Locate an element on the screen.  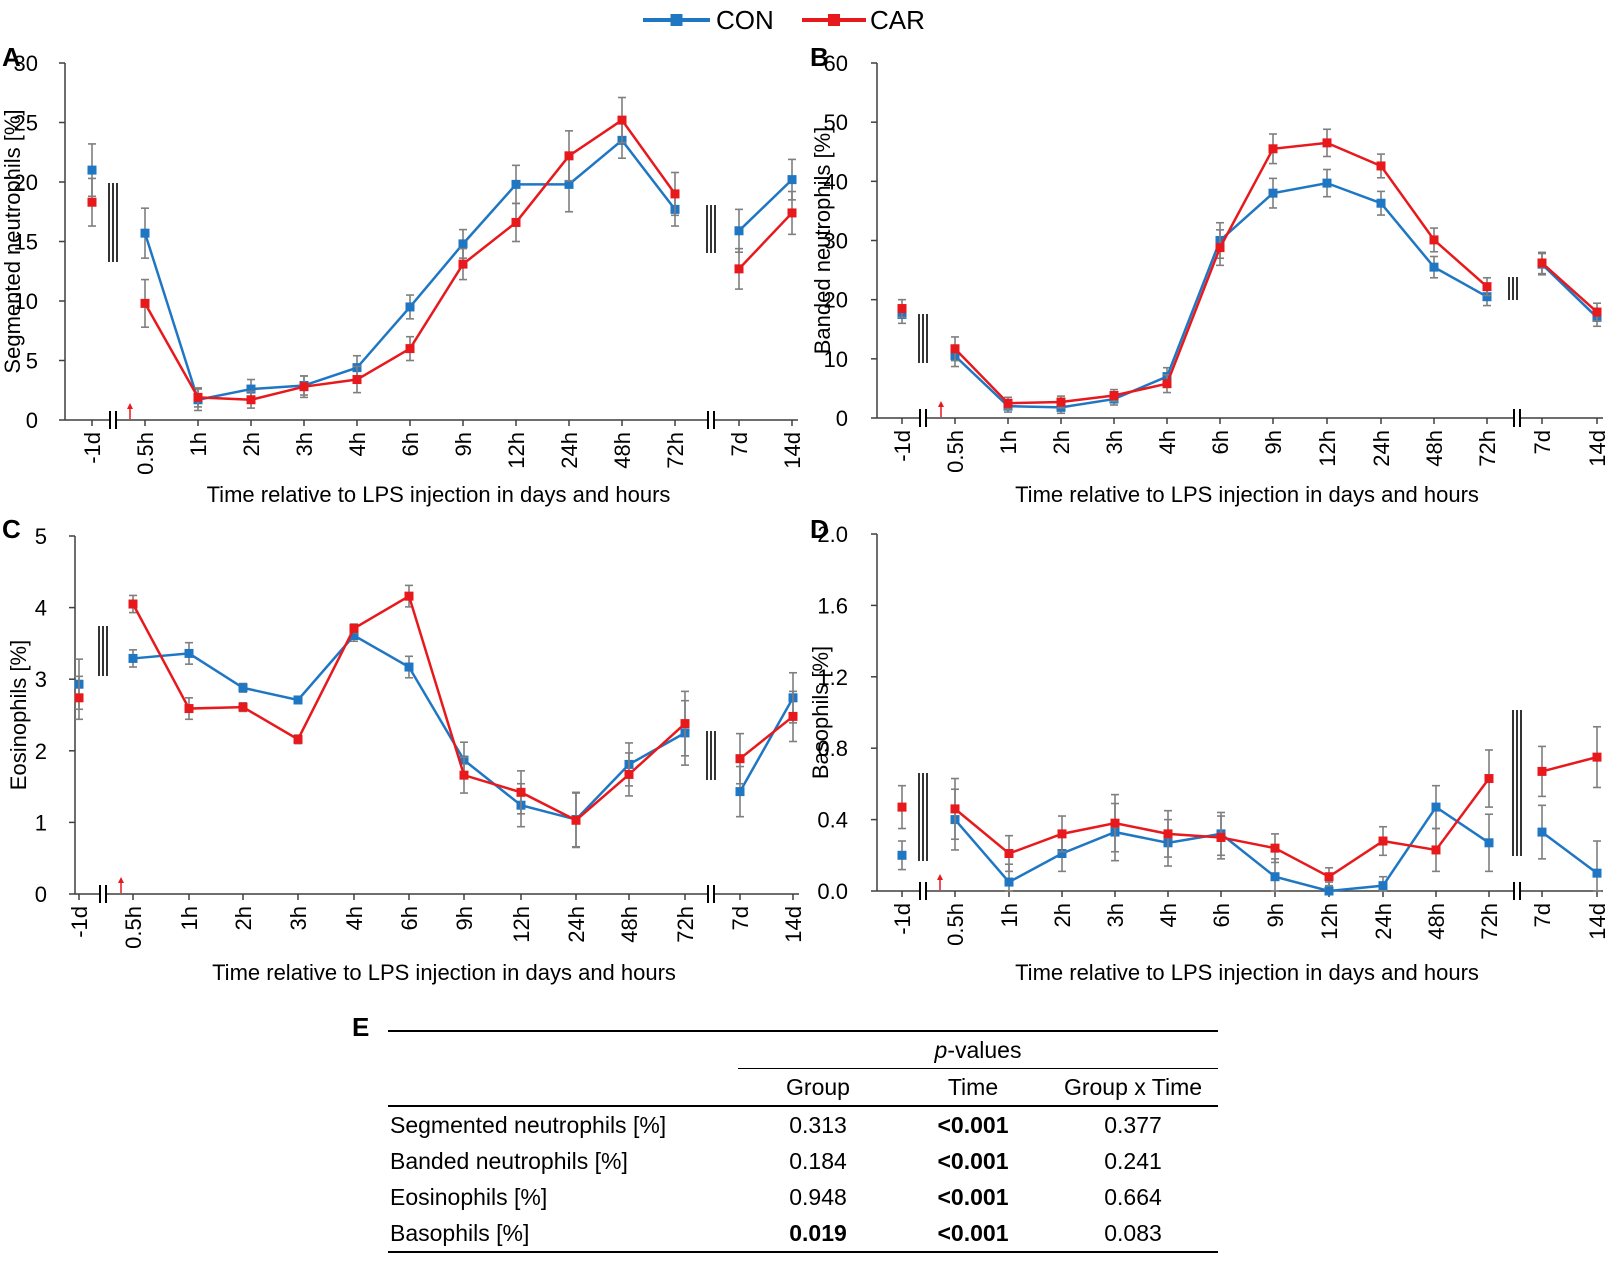
row-label: Basophils [%] is located at coordinates (460, 1232).